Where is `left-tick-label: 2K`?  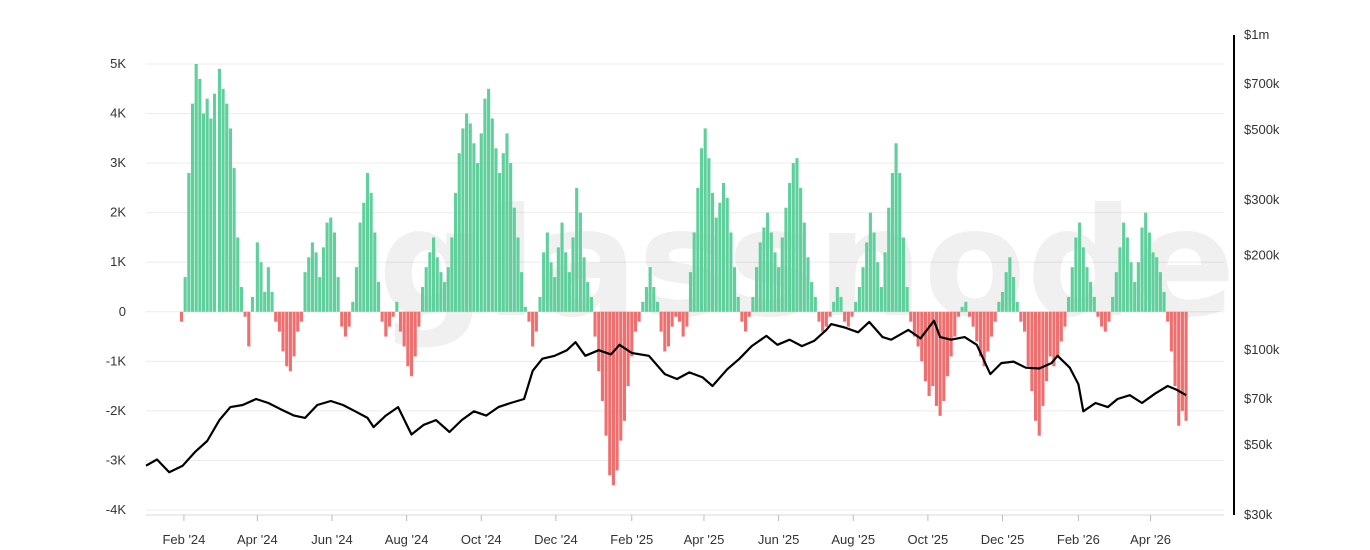
left-tick-label: 2K is located at coordinates (118, 212).